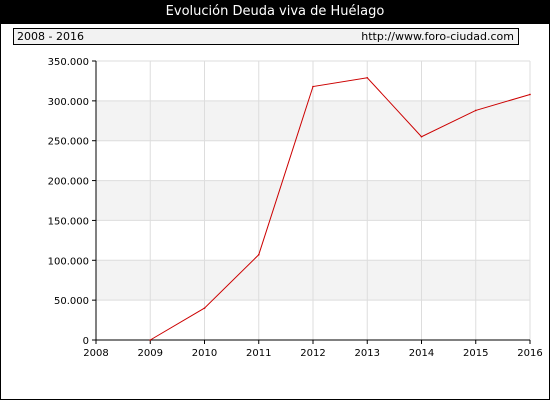  What do you see at coordinates (68, 142) in the screenshot?
I see `y-tick-label: 250.000` at bounding box center [68, 142].